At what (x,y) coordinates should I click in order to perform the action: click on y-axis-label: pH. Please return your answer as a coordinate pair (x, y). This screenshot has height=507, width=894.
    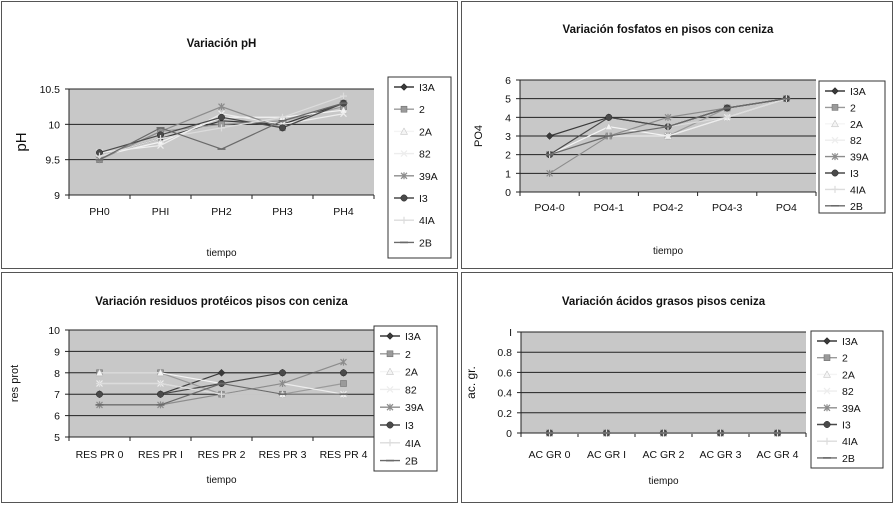
    Looking at the image, I should click on (21, 141).